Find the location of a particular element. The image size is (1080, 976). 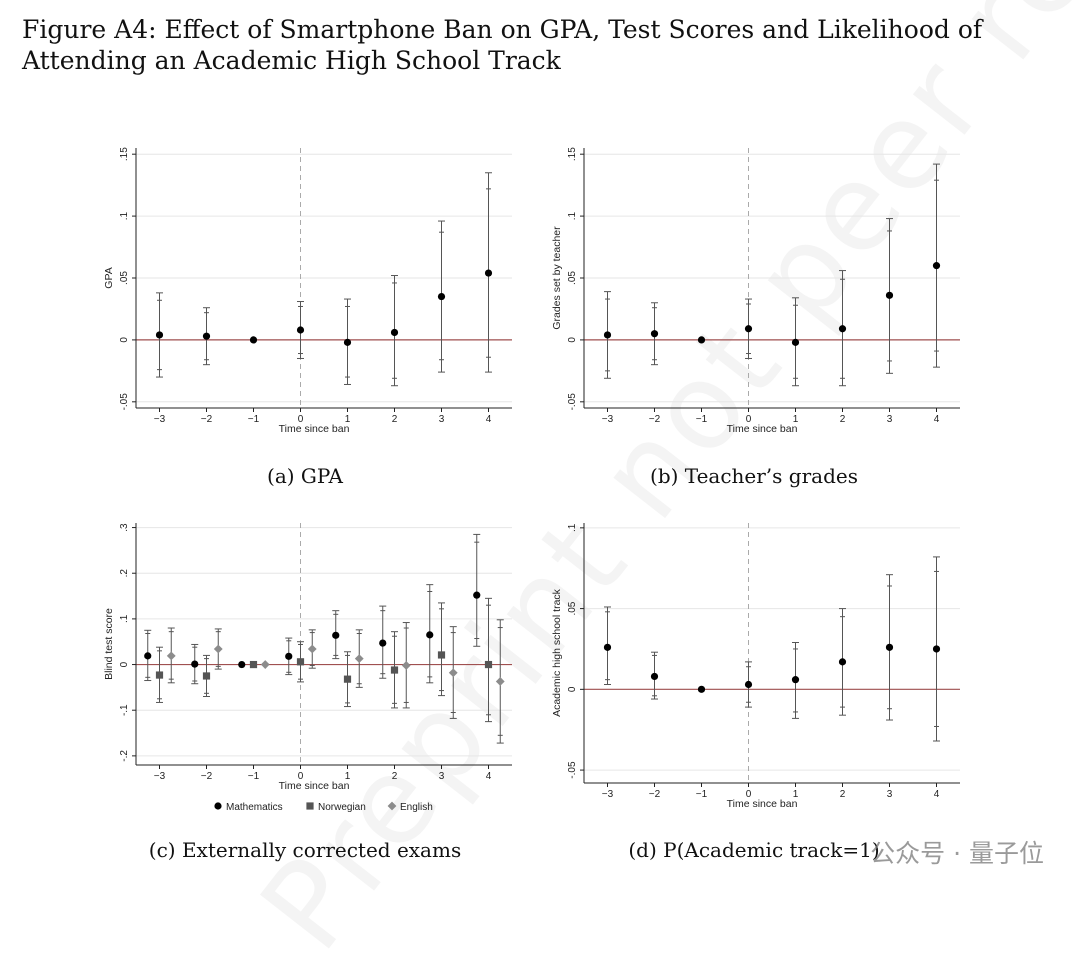

p0-ytick-label-1: 0 is located at coordinates (124, 340).